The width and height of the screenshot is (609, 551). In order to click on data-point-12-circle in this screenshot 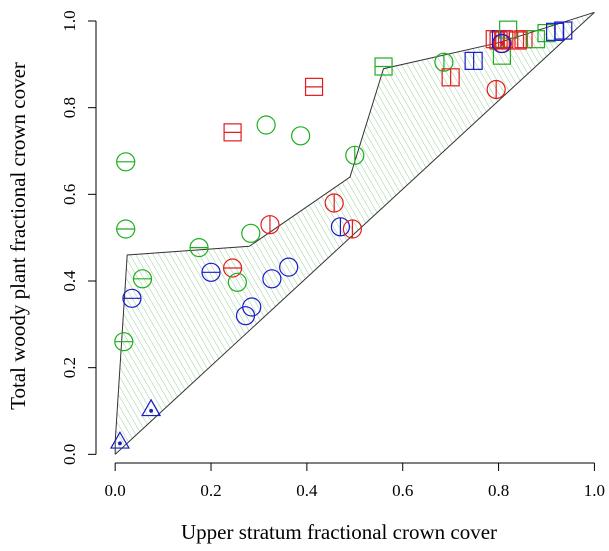, I will do `click(251, 233)`.